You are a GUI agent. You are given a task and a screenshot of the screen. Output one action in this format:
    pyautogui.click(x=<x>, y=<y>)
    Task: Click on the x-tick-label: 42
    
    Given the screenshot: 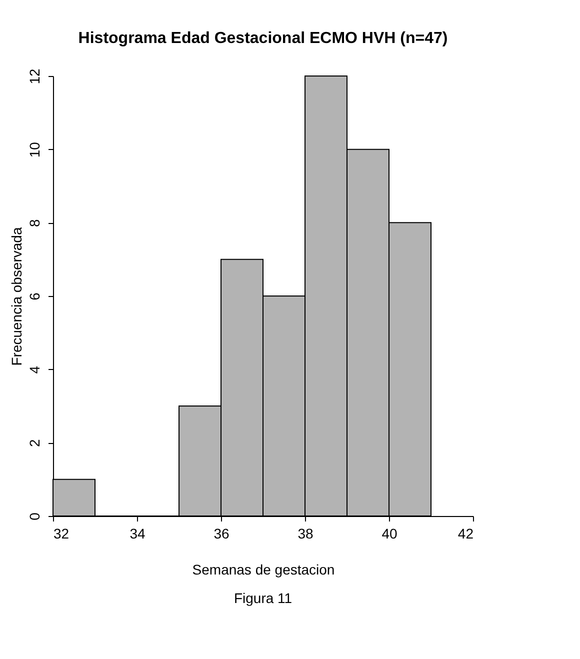 What is the action you would take?
    pyautogui.click(x=466, y=534)
    